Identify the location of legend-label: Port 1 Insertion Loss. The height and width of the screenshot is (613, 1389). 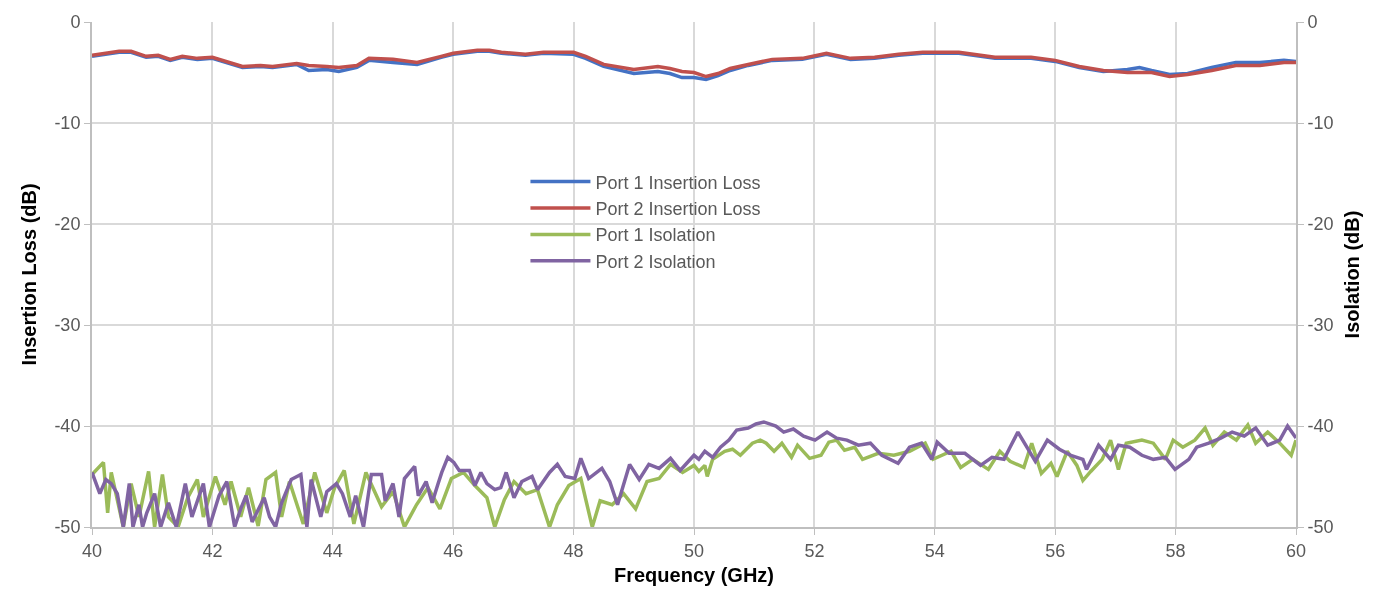
(678, 182).